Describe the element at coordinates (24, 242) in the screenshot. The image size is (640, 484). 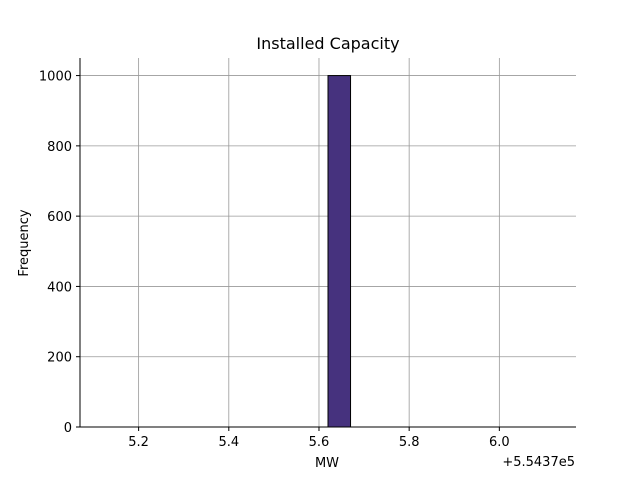
I see `y-axis-label: Frequency` at that location.